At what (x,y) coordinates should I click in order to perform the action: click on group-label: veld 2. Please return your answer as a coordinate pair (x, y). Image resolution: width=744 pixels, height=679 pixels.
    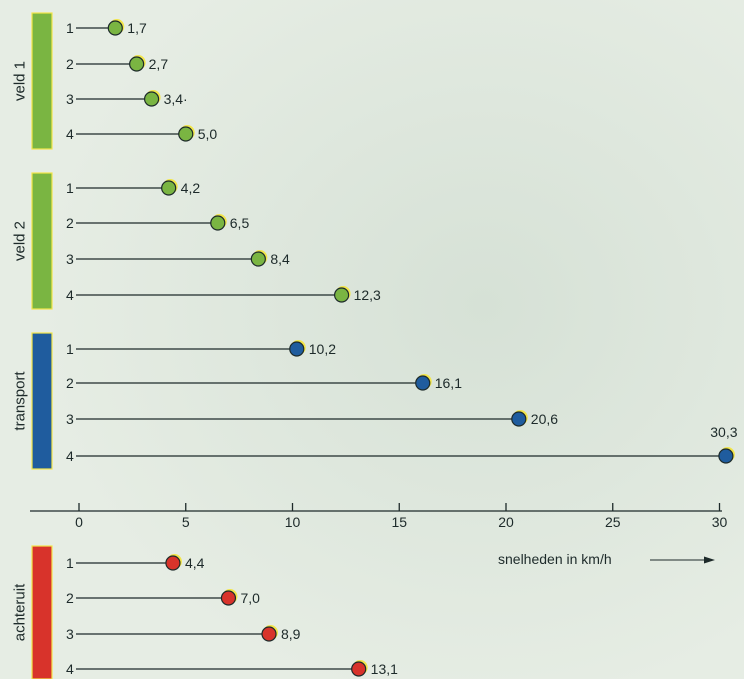
    Looking at the image, I should click on (20, 241).